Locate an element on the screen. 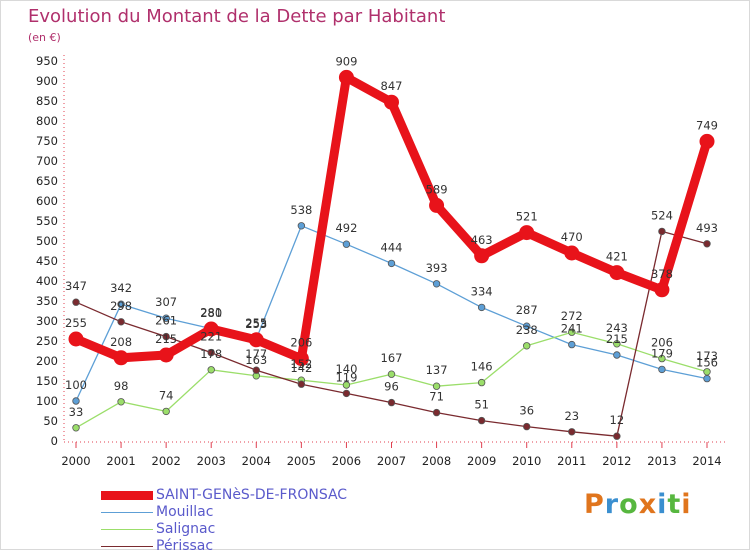 This screenshot has width=750, height=555. y-tick-label: 350 is located at coordinates (47, 301).